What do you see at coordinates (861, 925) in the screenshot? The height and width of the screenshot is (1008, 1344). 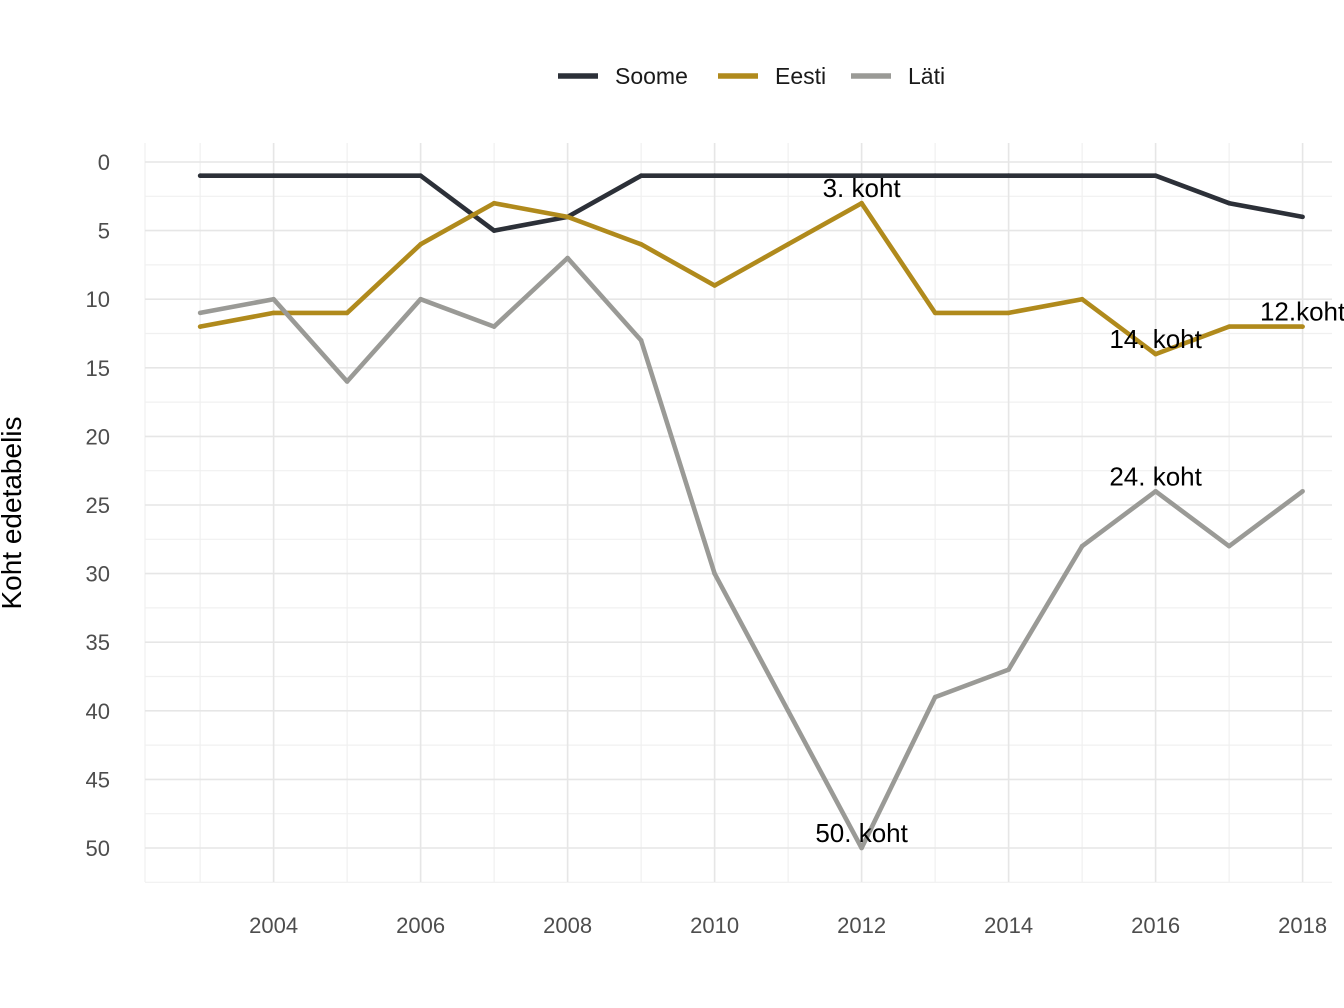 I see `x-tick-label: 2012` at bounding box center [861, 925].